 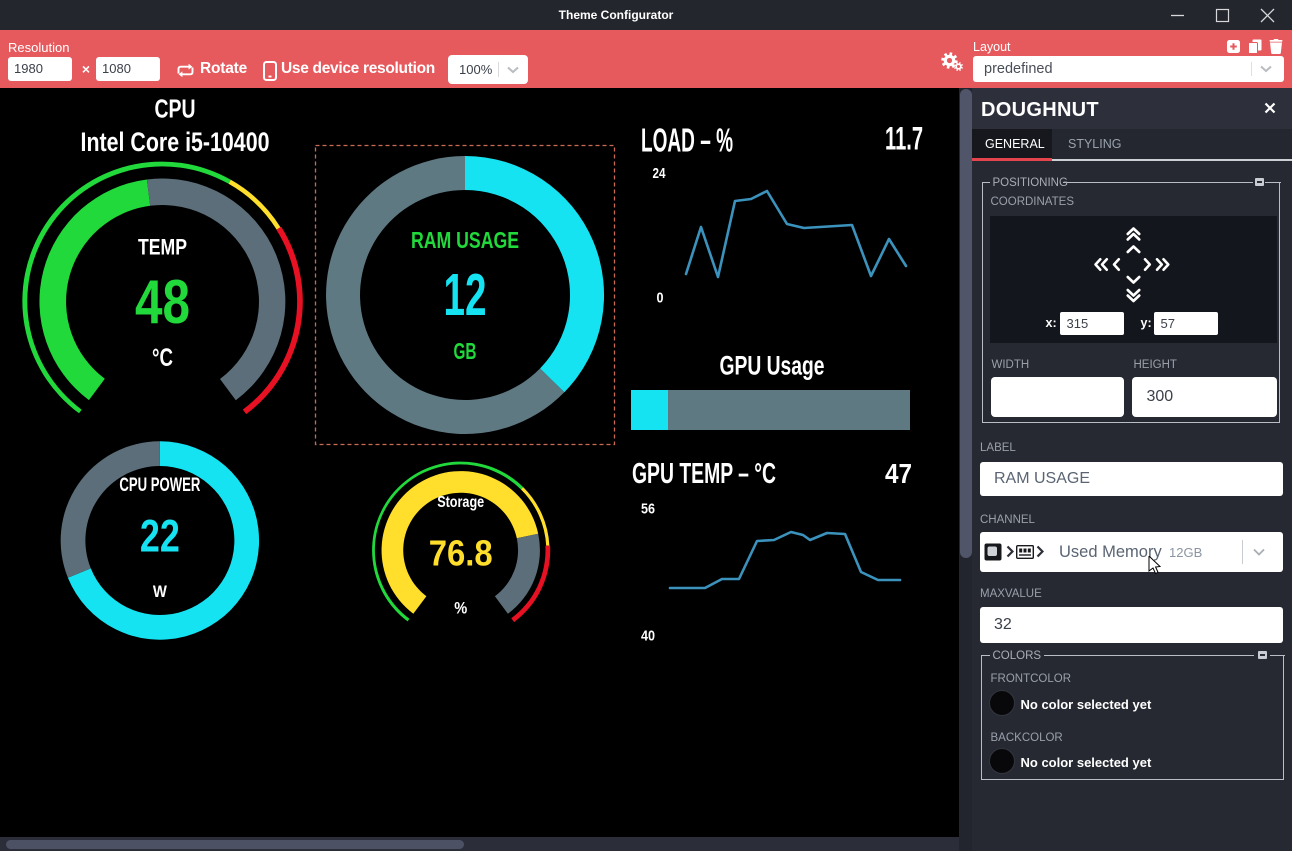 What do you see at coordinates (465, 240) in the screenshot?
I see `svg-text: RAM USAGE` at bounding box center [465, 240].